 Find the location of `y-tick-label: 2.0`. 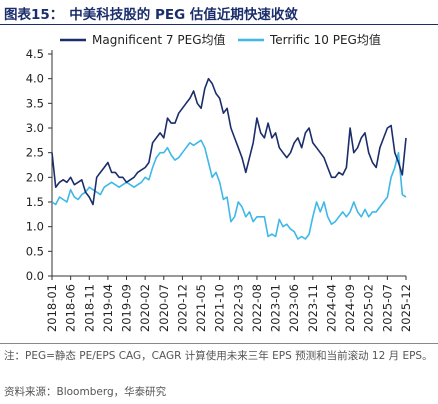

y-tick-label: 2.0 is located at coordinates (35, 177).